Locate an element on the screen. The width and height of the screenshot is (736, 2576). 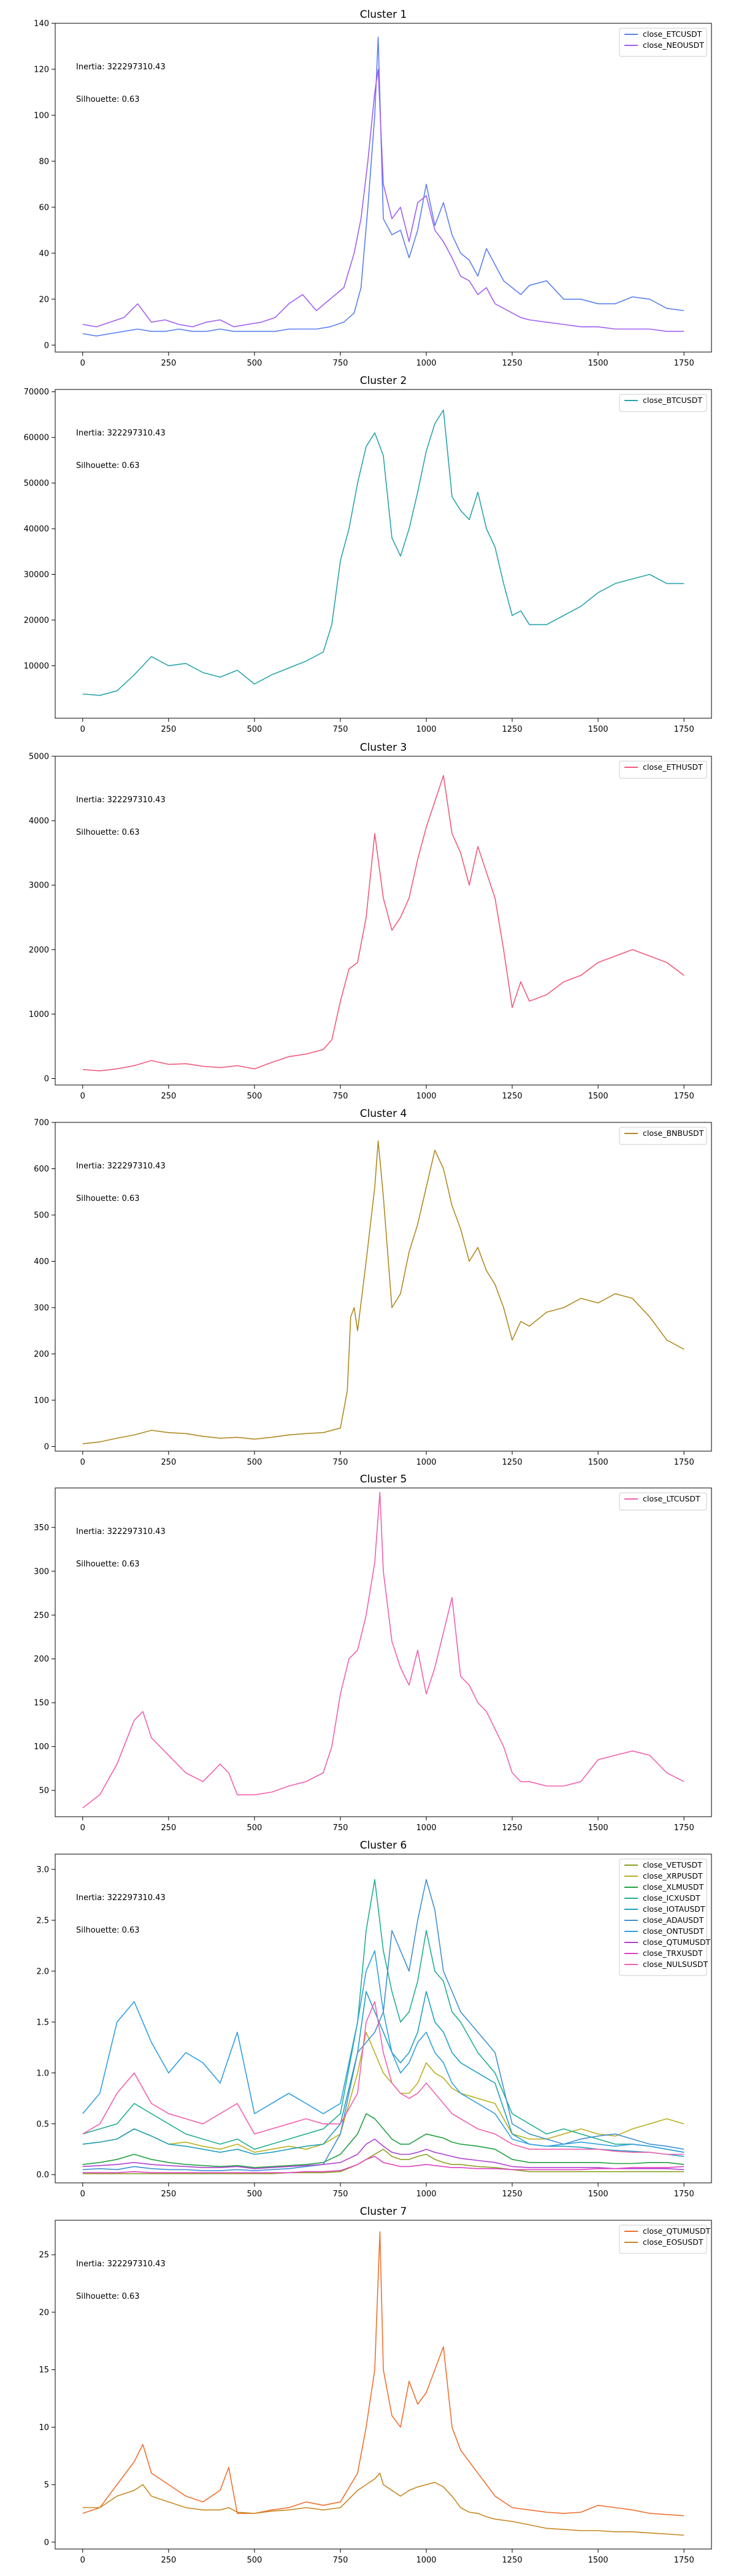
chart-title: Cluster 2 is located at coordinates (383, 381).